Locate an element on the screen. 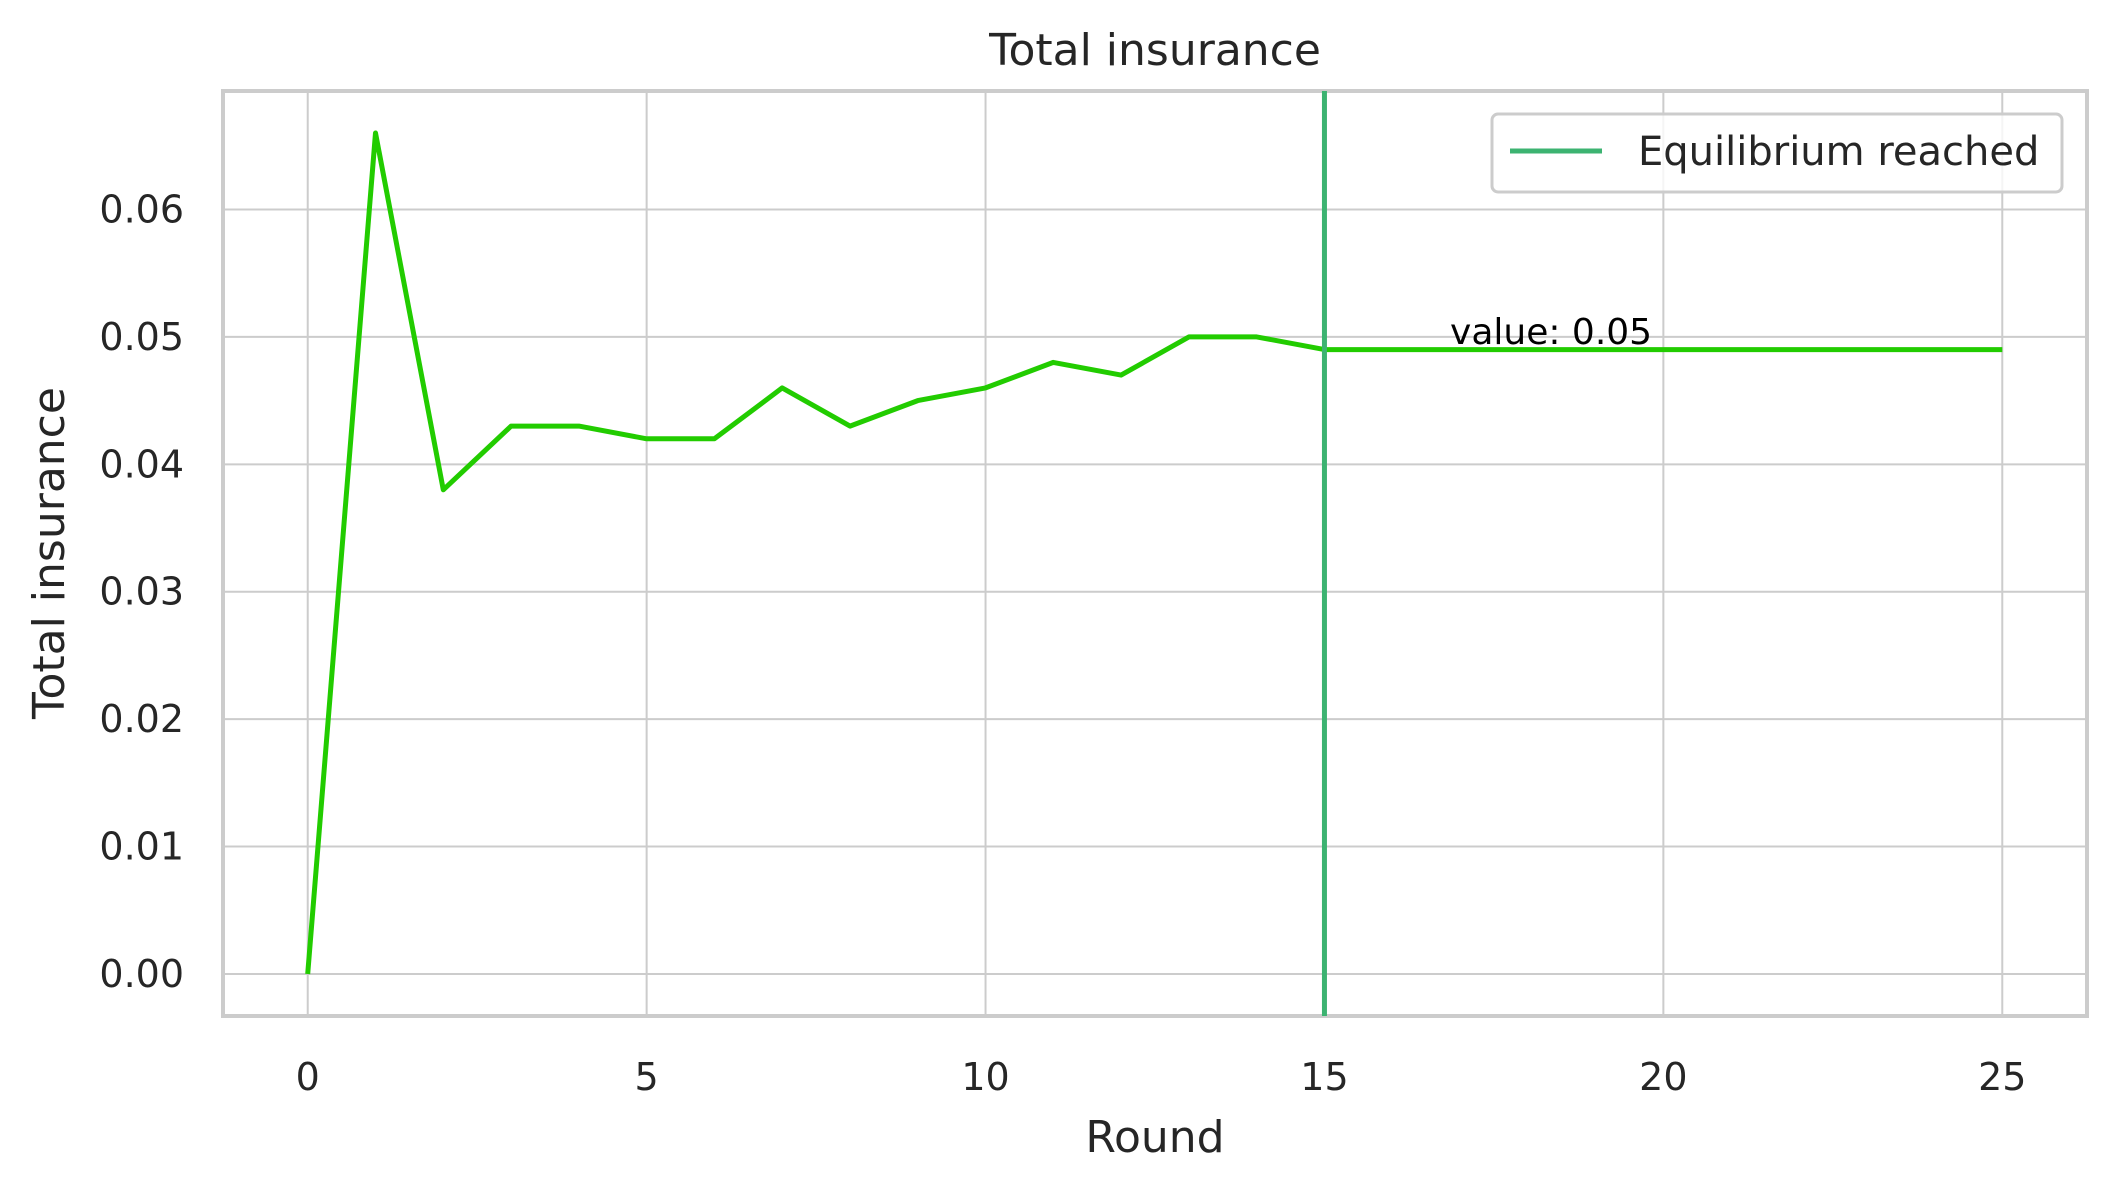 The height and width of the screenshot is (1190, 2111). legend: Equilibrium reached is located at coordinates (1777, 153).